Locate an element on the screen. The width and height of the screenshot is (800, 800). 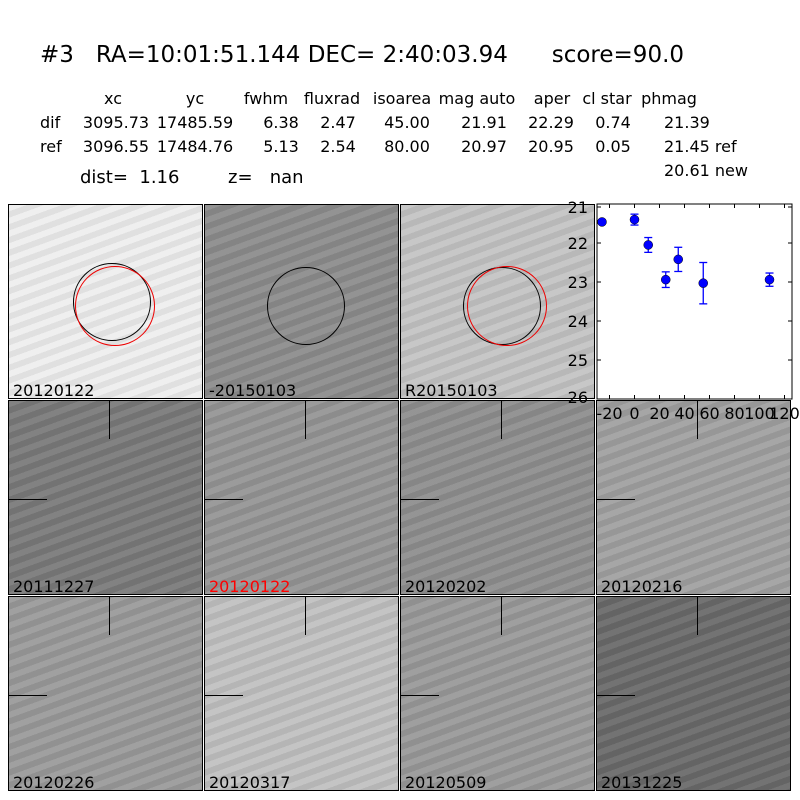
table-cell: 80.00 is located at coordinates (407, 146).